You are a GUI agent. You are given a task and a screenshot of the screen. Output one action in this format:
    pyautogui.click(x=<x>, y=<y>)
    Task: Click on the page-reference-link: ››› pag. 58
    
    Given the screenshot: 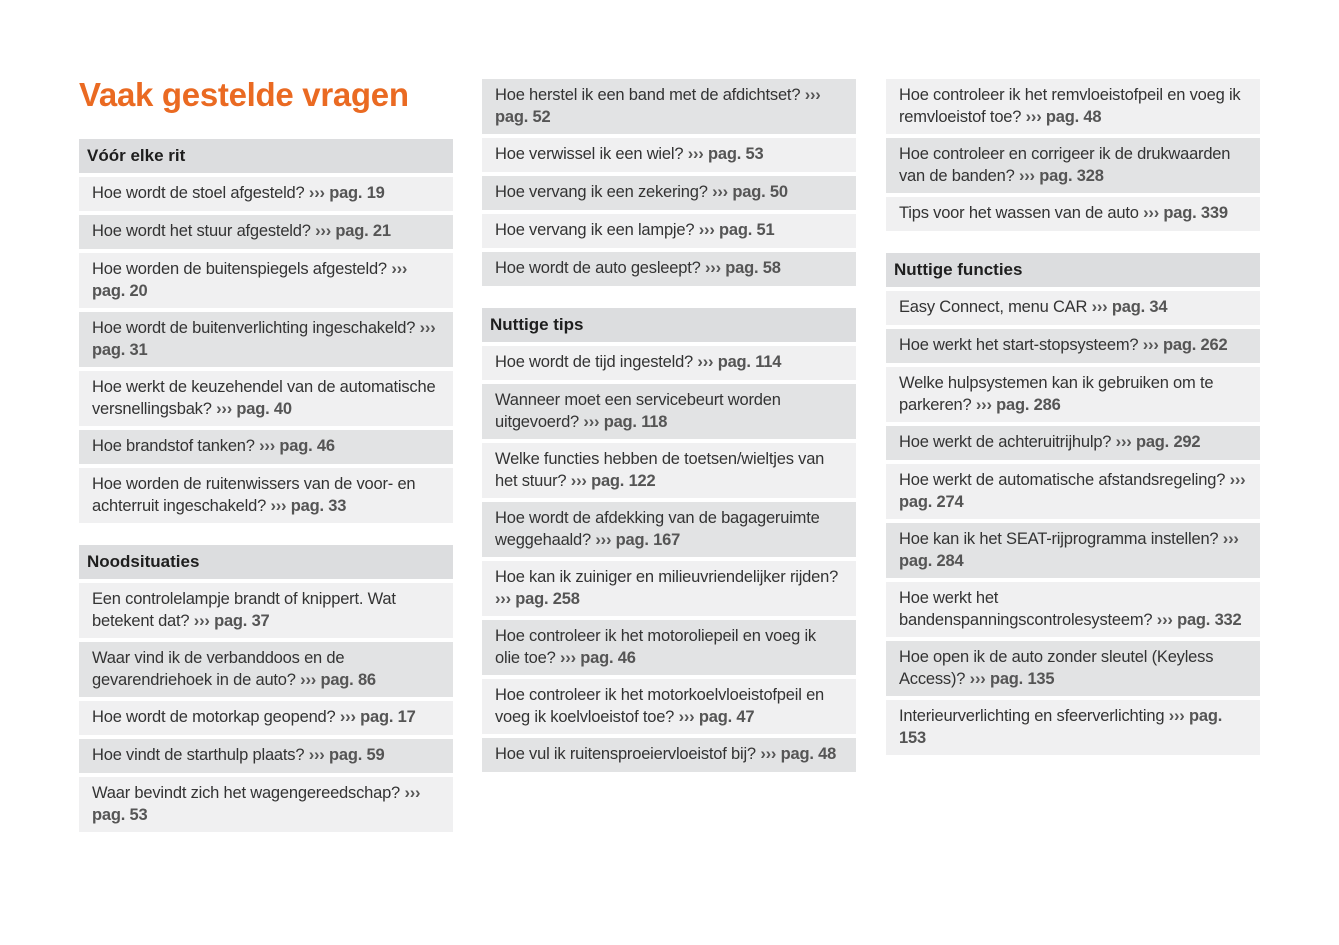 What is the action you would take?
    pyautogui.click(x=743, y=268)
    